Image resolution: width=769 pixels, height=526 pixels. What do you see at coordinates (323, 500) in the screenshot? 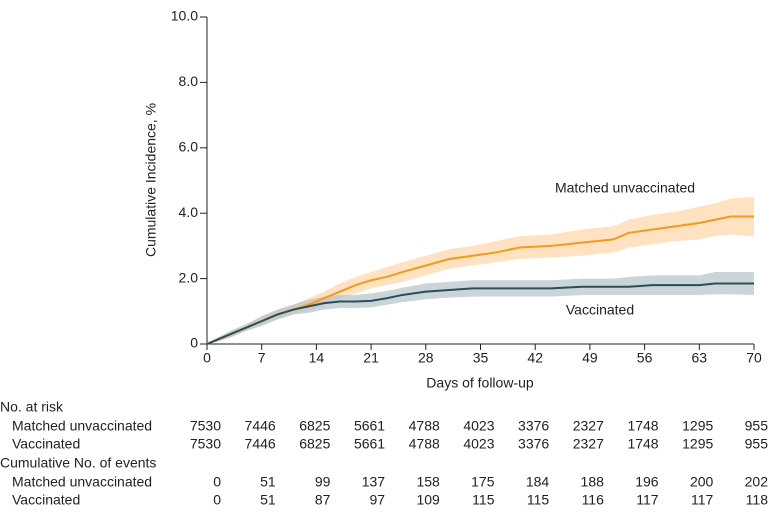
I see `table-cell: 87` at bounding box center [323, 500].